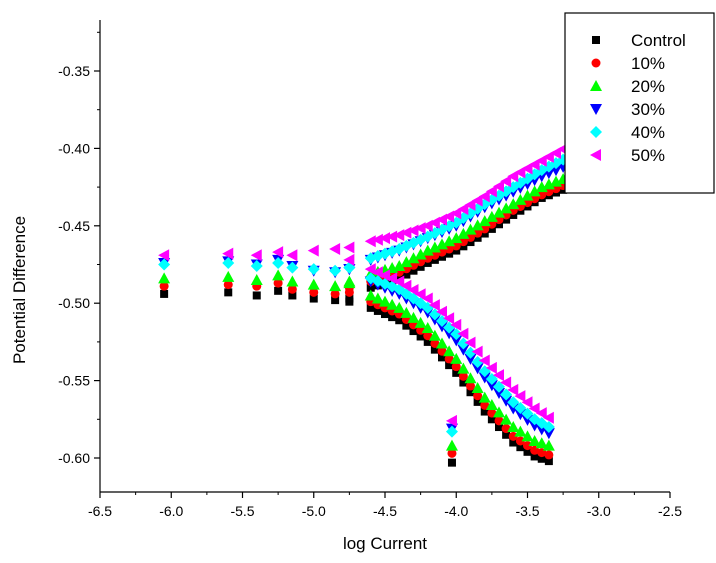 Image resolution: width=716 pixels, height=563 pixels. I want to click on y-tick-label: -0.55, so click(74, 381).